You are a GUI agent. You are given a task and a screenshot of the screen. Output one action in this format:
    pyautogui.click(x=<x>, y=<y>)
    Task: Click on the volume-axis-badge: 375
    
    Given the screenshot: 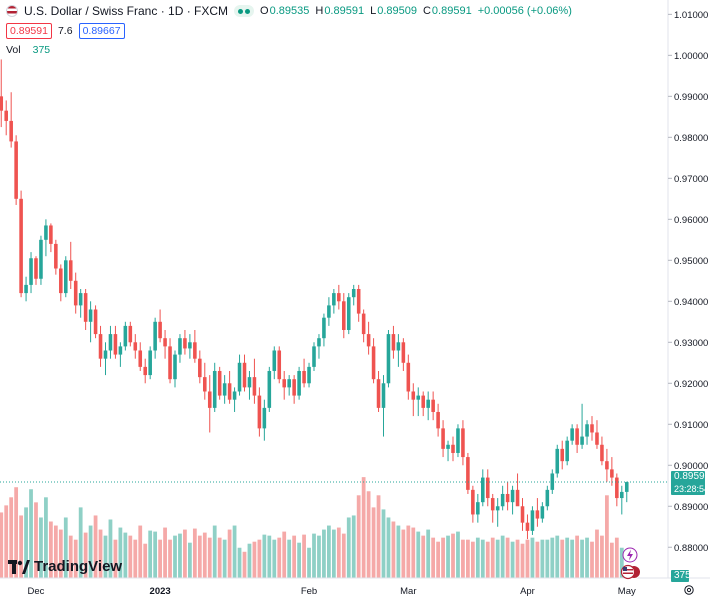 What is the action you would take?
    pyautogui.click(x=681, y=576)
    